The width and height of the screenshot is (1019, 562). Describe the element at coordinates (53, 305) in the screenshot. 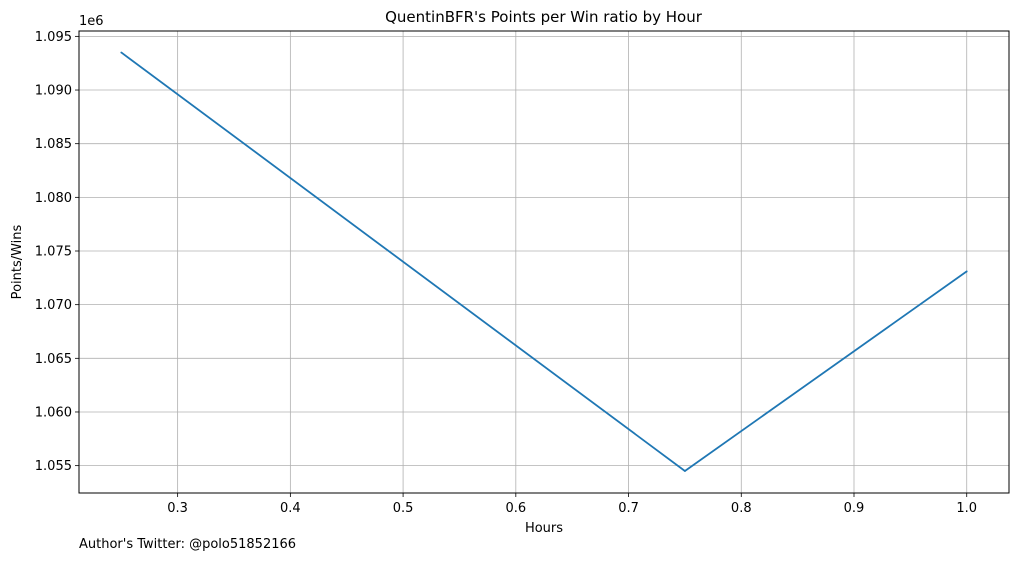

I see `y-tick-label: 1.070` at that location.